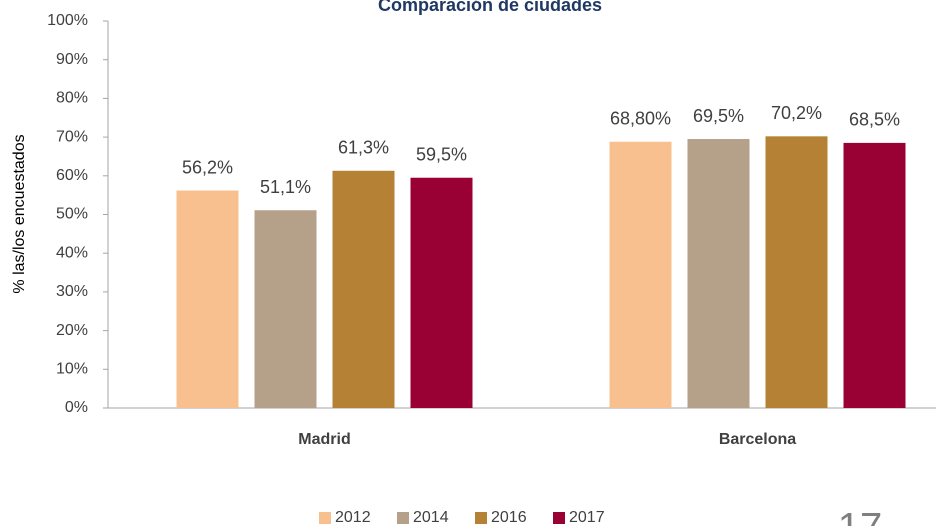 Image resolution: width=951 pixels, height=526 pixels. I want to click on y-tick-label: 40%, so click(72, 252).